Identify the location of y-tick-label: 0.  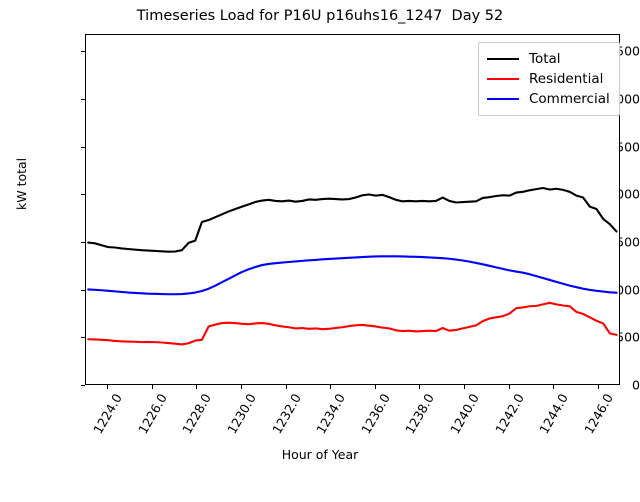
(636, 385).